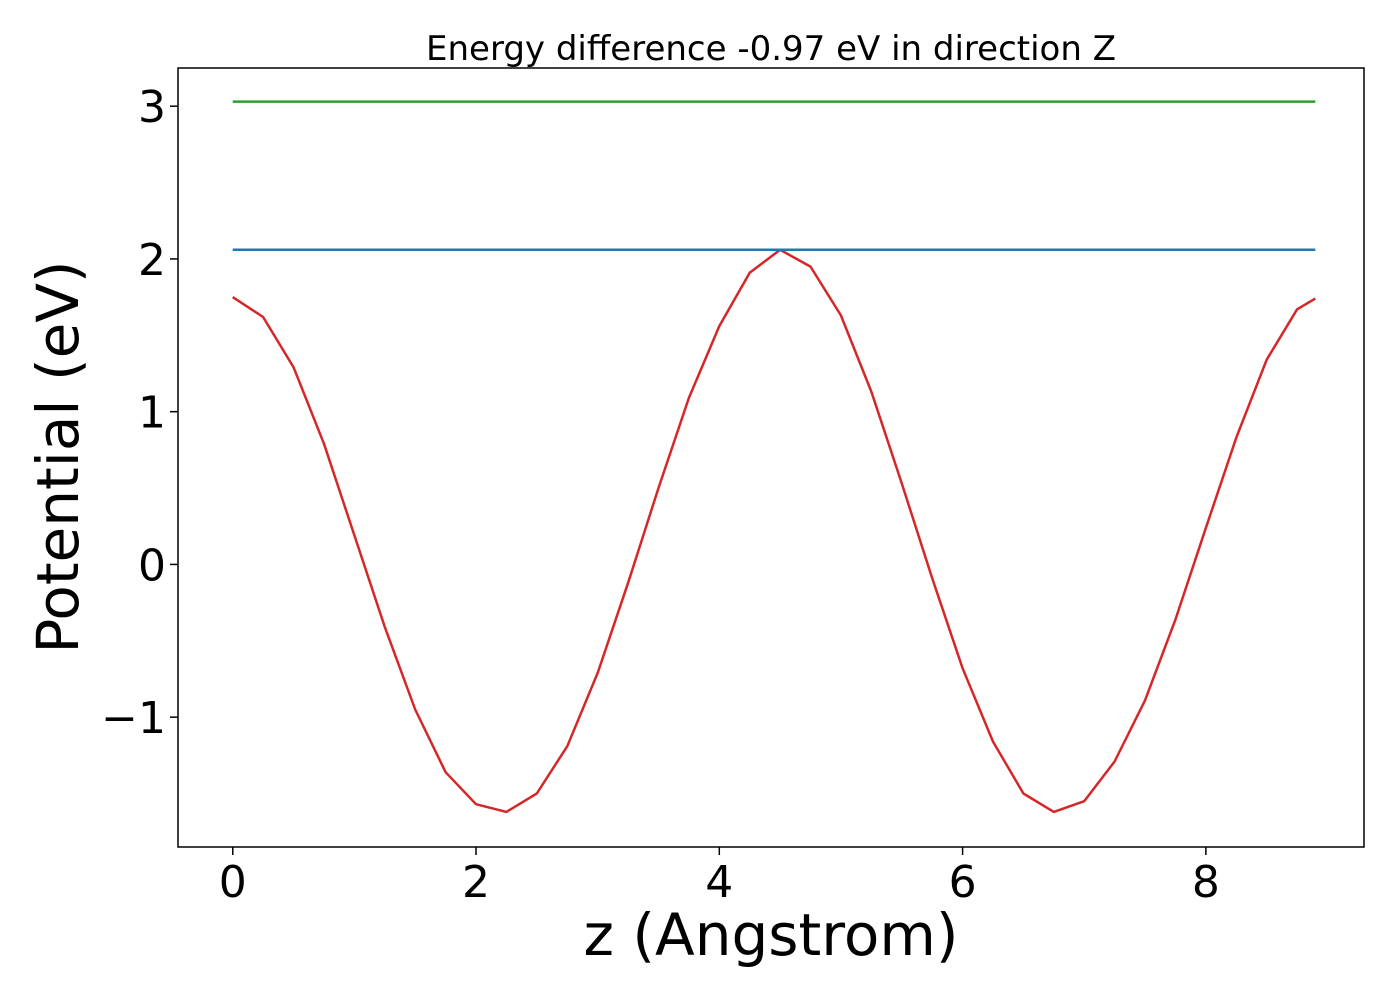  What do you see at coordinates (1206, 882) in the screenshot?
I see `x-tick-label: 8` at bounding box center [1206, 882].